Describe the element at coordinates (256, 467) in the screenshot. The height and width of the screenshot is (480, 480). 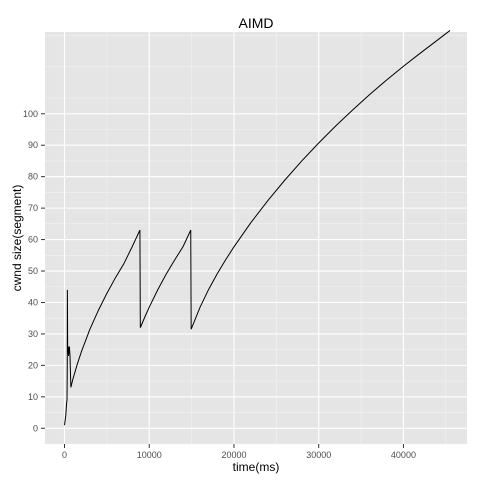
I see `x-axis-label: time(ms)` at that location.